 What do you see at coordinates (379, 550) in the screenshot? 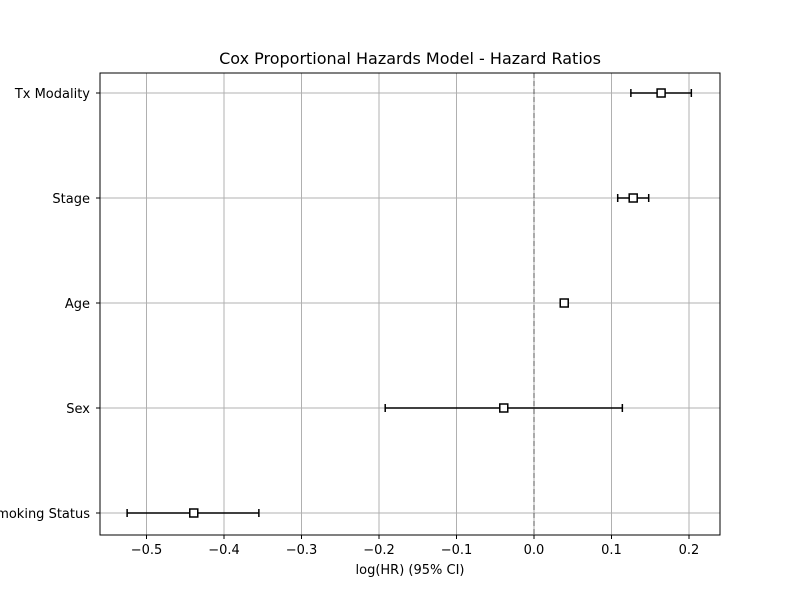
I see `x-tick-label: −0.2` at bounding box center [379, 550].